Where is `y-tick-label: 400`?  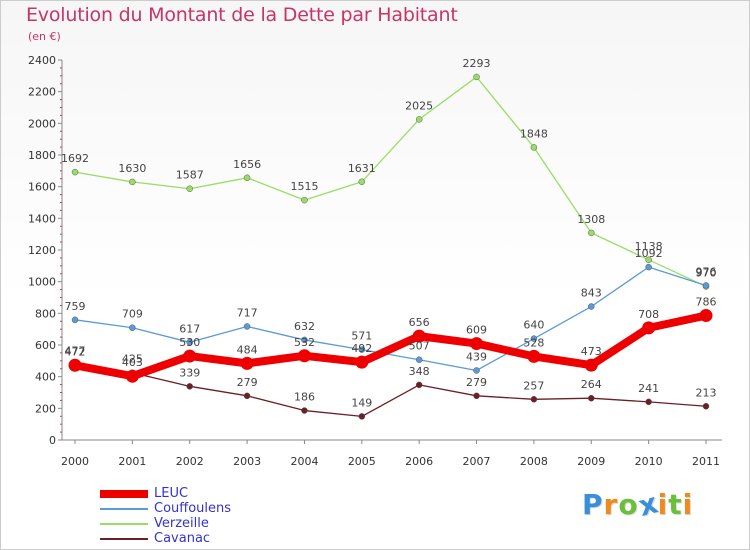
y-tick-label: 400 is located at coordinates (45, 377).